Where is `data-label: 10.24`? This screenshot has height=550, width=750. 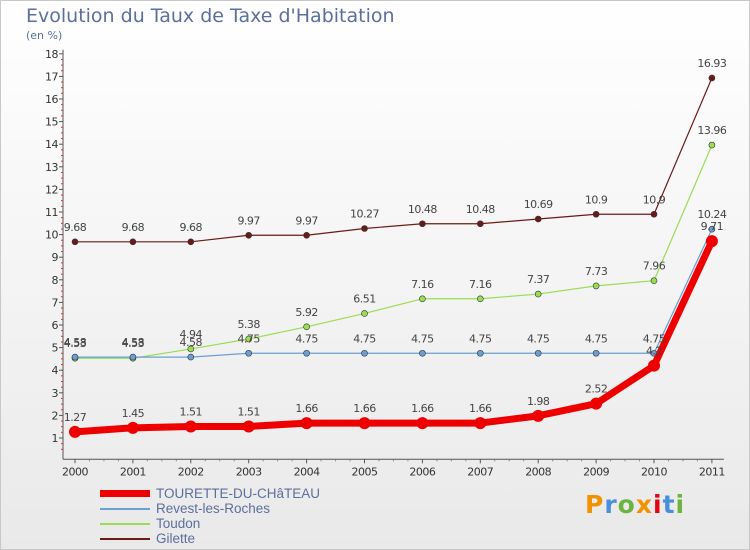 data-label: 10.24 is located at coordinates (711, 214).